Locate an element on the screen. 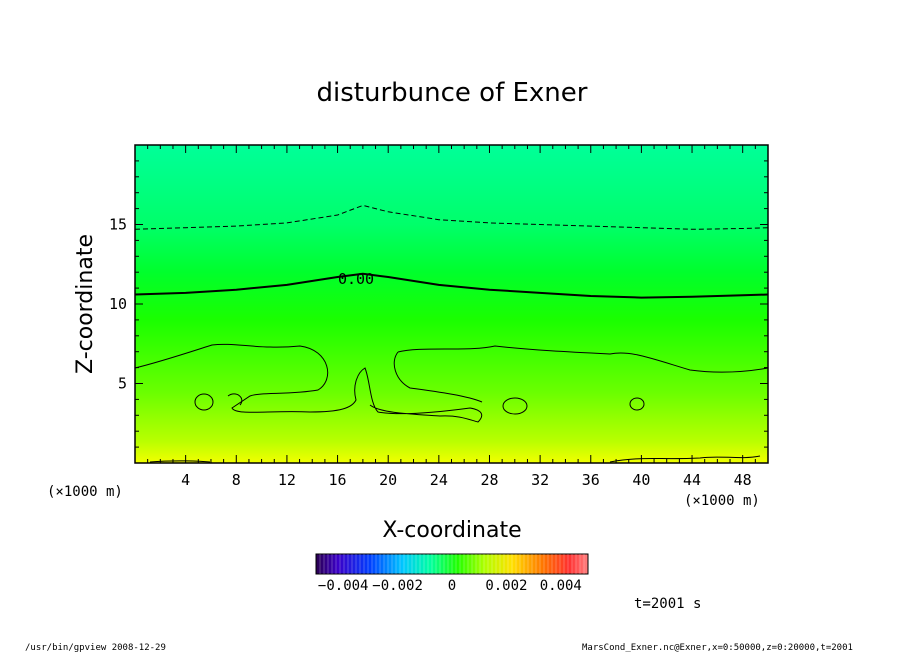  colorbar-tick-label: 0 is located at coordinates (452, 586).